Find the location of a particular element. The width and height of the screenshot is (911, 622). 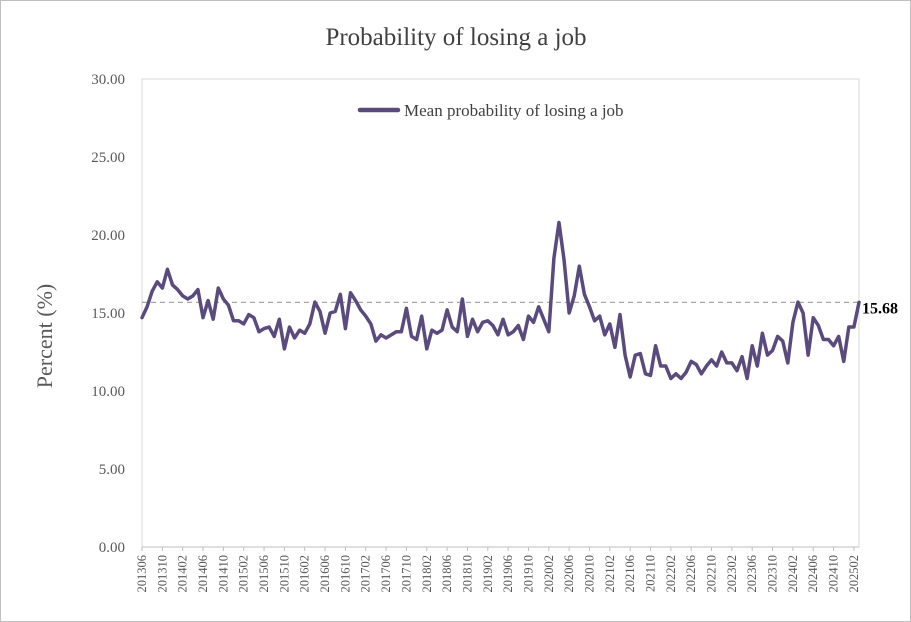

y-tick-label: 10.00 is located at coordinates (108, 392).